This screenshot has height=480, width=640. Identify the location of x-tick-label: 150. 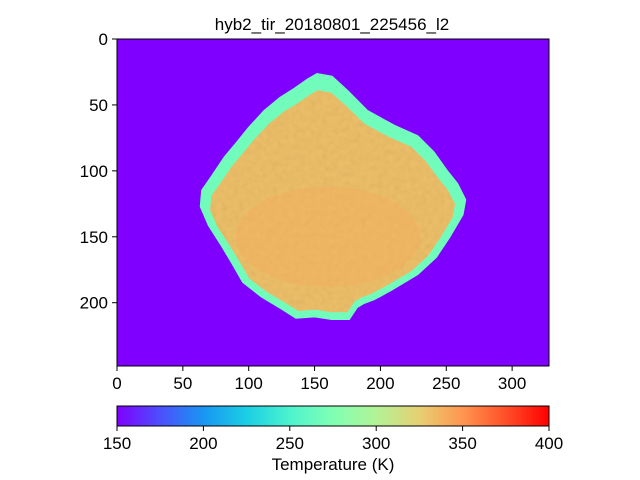
(314, 383).